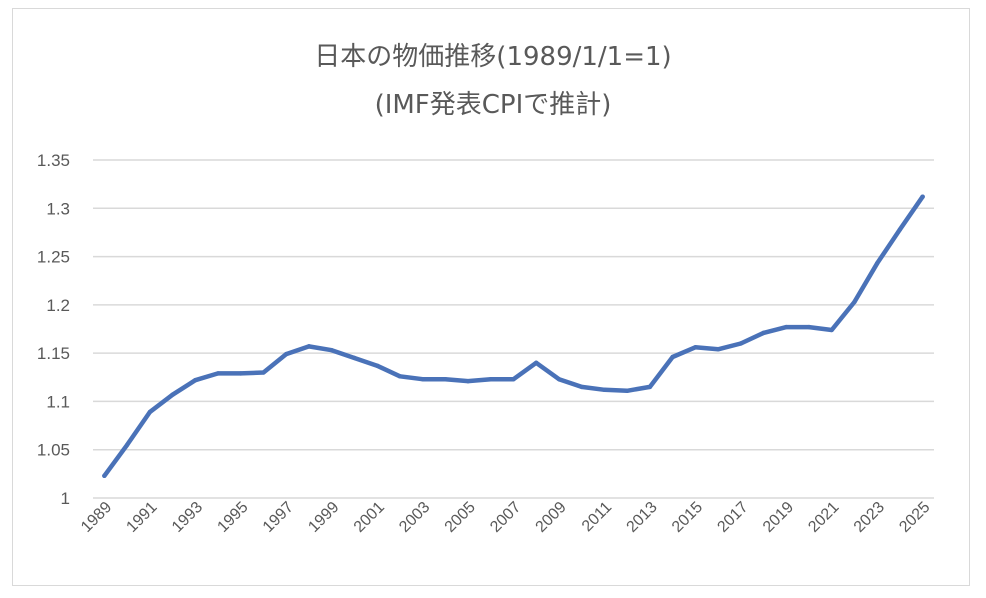 This screenshot has height=598, width=986. Describe the element at coordinates (53, 450) in the screenshot. I see `y-tick-label: 1.05` at that location.